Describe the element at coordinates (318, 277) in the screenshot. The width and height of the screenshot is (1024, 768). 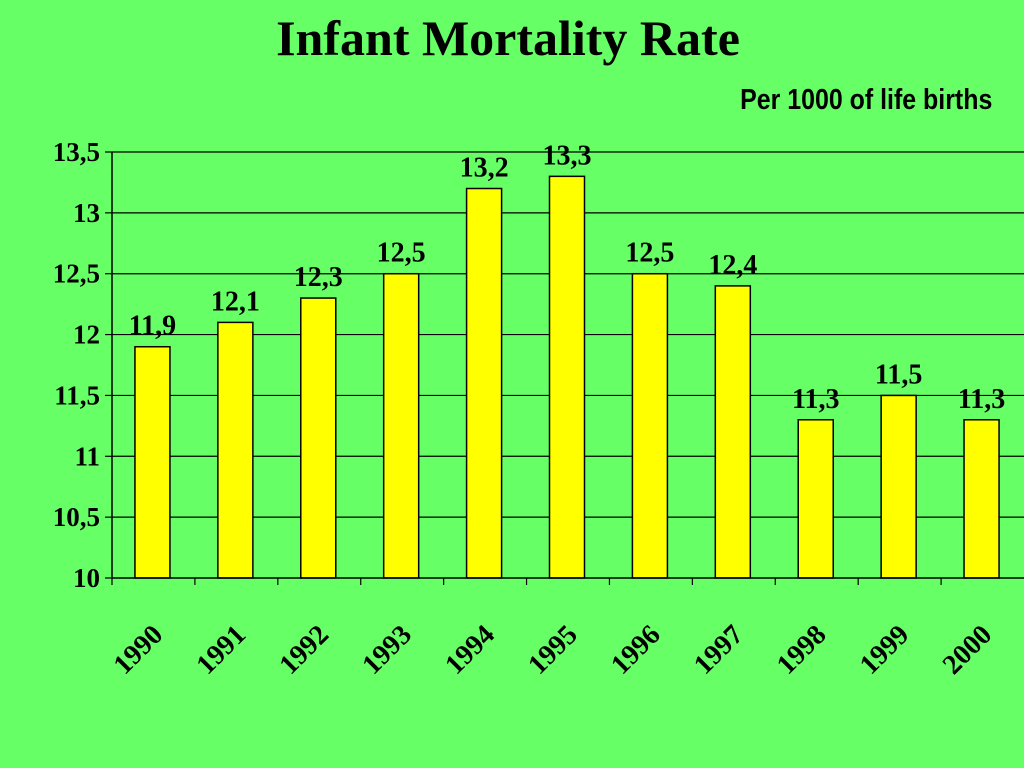
I see `data-label: 12,3` at that location.